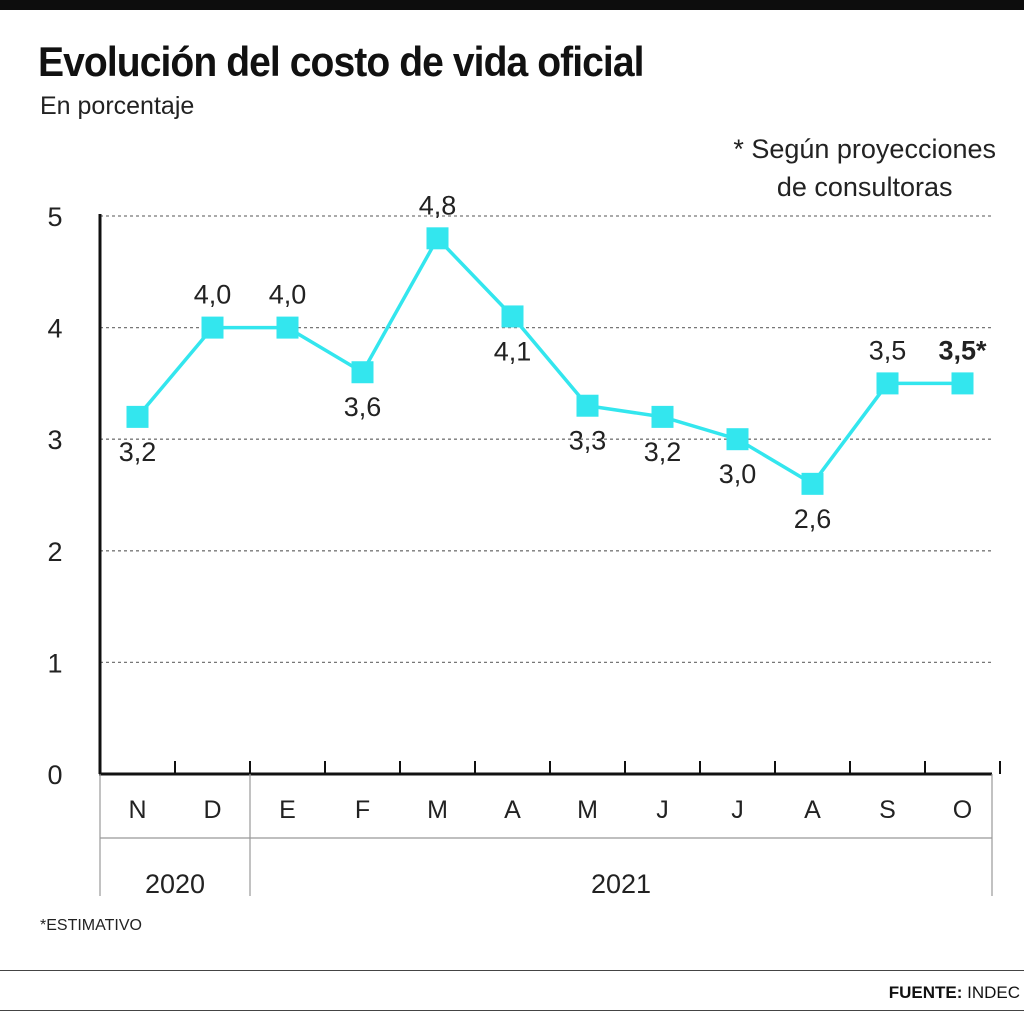 This screenshot has width=1024, height=1013. I want to click on y-tick-label: 1, so click(54, 663).